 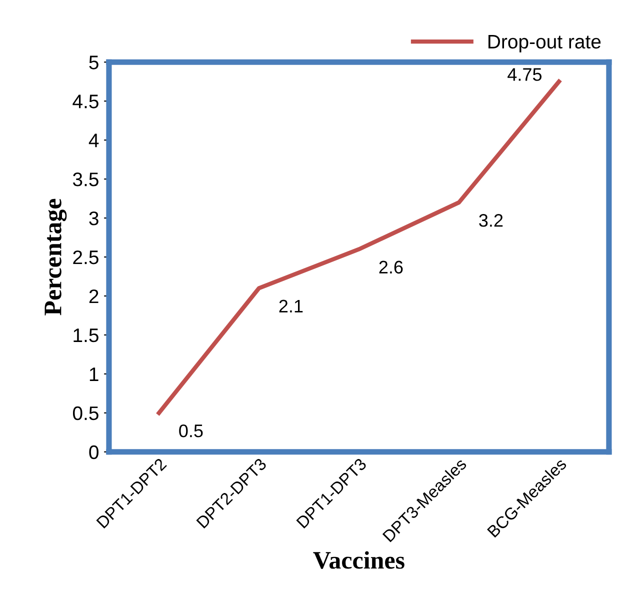 What do you see at coordinates (93, 218) in the screenshot?
I see `y-tick-label: 3` at bounding box center [93, 218].